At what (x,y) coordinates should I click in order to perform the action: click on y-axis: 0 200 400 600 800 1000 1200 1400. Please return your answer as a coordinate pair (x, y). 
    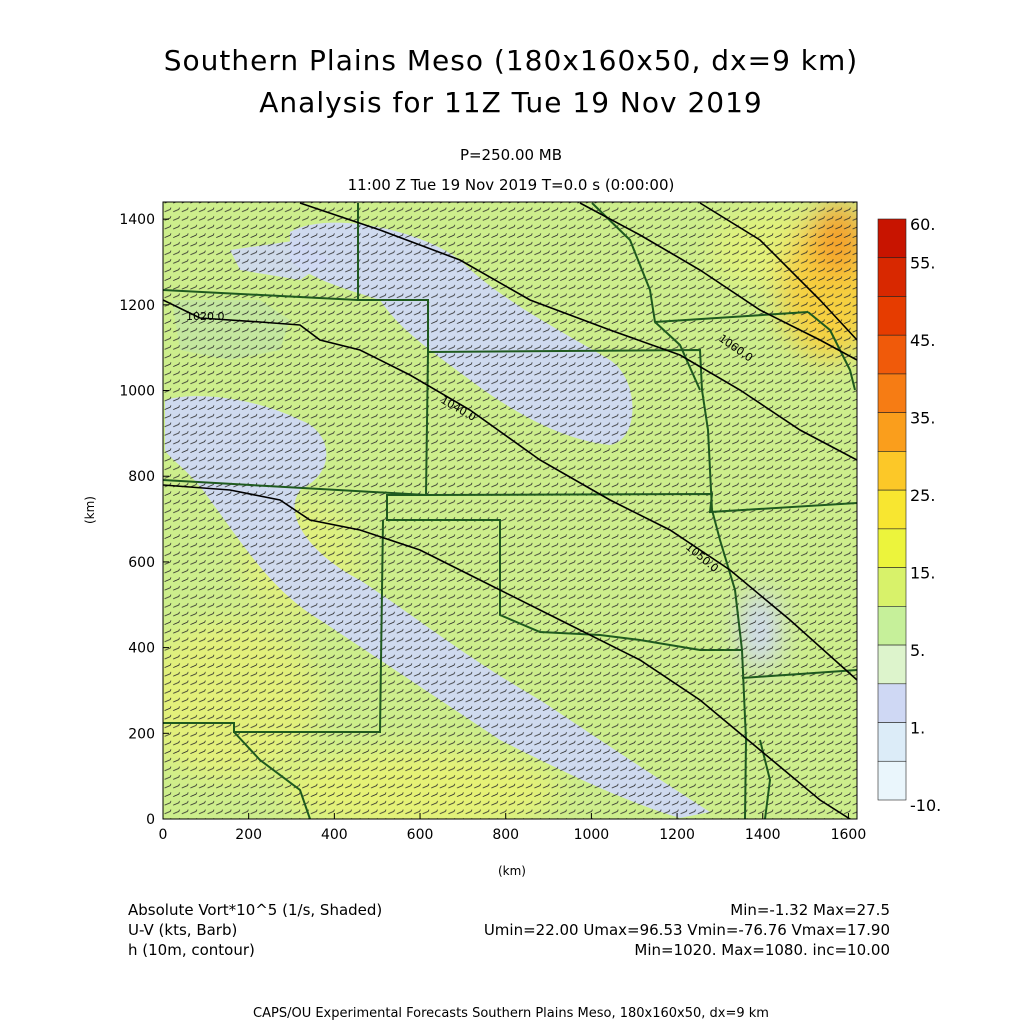
    Looking at the image, I should click on (144, 520).